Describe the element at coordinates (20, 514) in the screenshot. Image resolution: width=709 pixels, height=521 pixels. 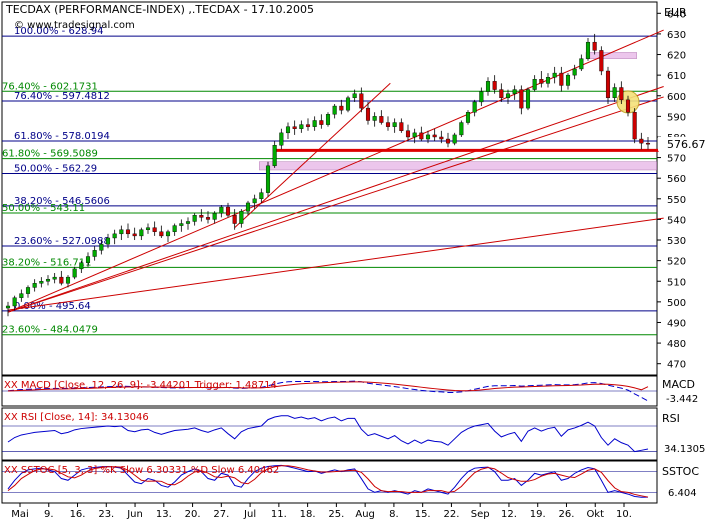
I see `x-tick-label: Mai` at that location.